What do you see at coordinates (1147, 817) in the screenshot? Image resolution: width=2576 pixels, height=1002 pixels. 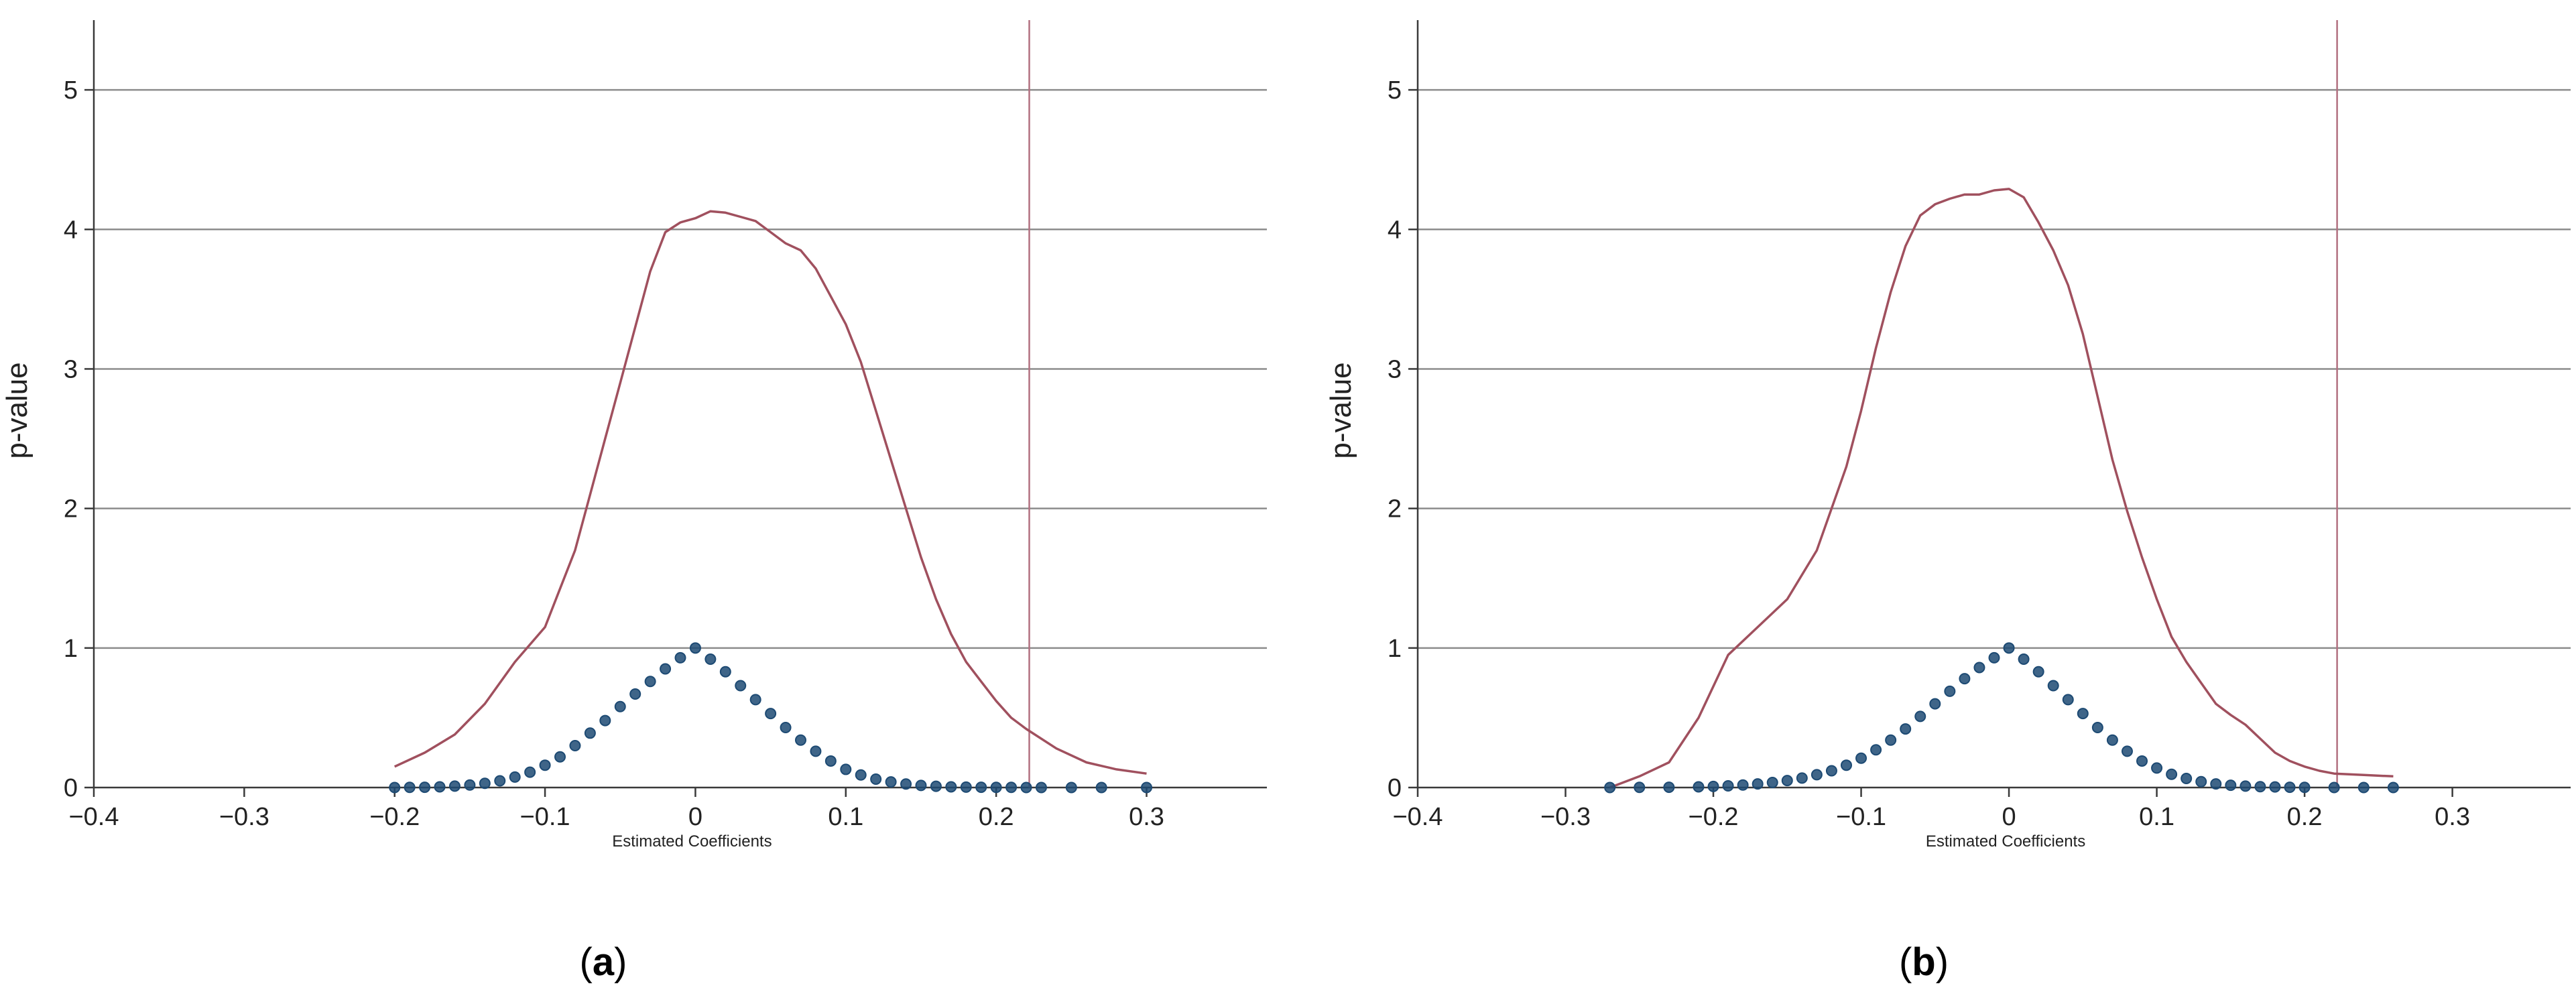 I see `x-tick-label: 0.3` at bounding box center [1147, 817].